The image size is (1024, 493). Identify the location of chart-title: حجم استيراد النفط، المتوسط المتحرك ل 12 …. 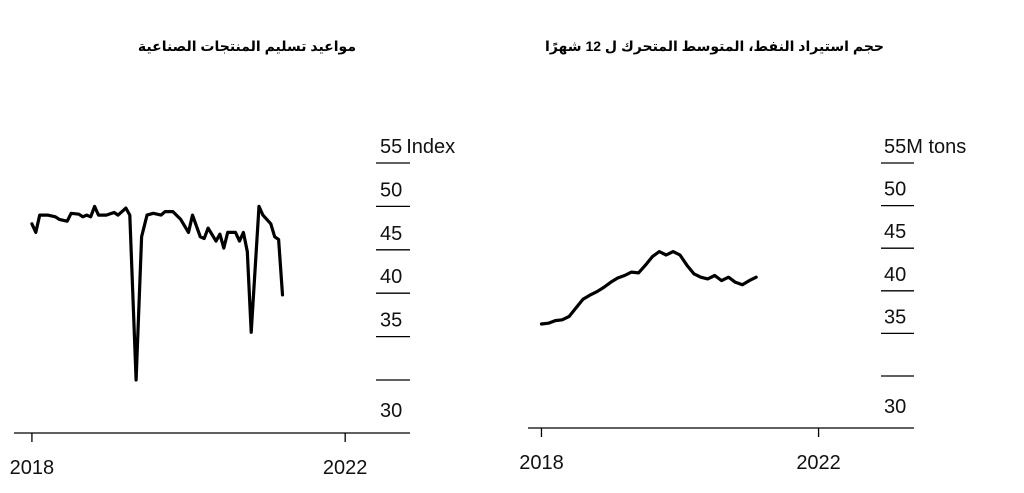
(714, 46).